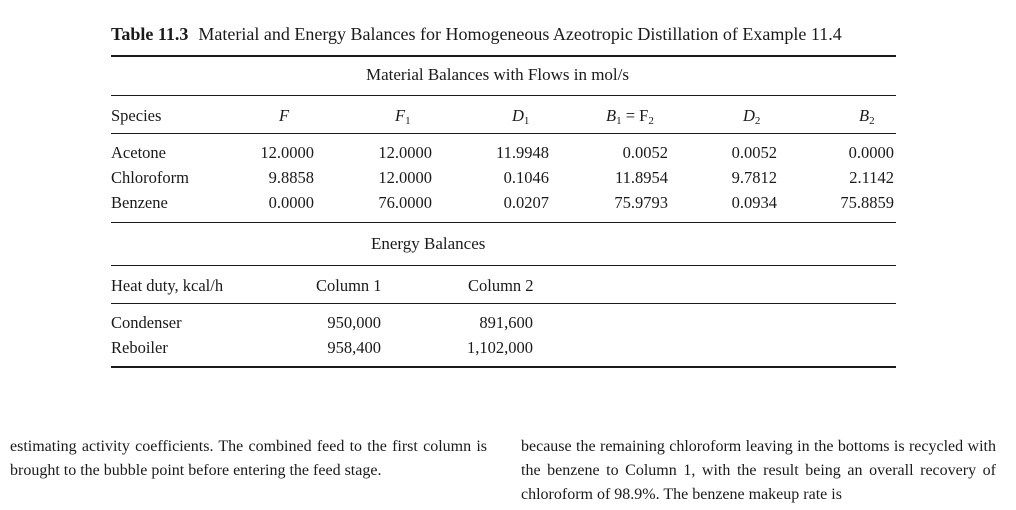  Describe the element at coordinates (754, 202) in the screenshot. I see `material-value-cell: 0.0934` at that location.